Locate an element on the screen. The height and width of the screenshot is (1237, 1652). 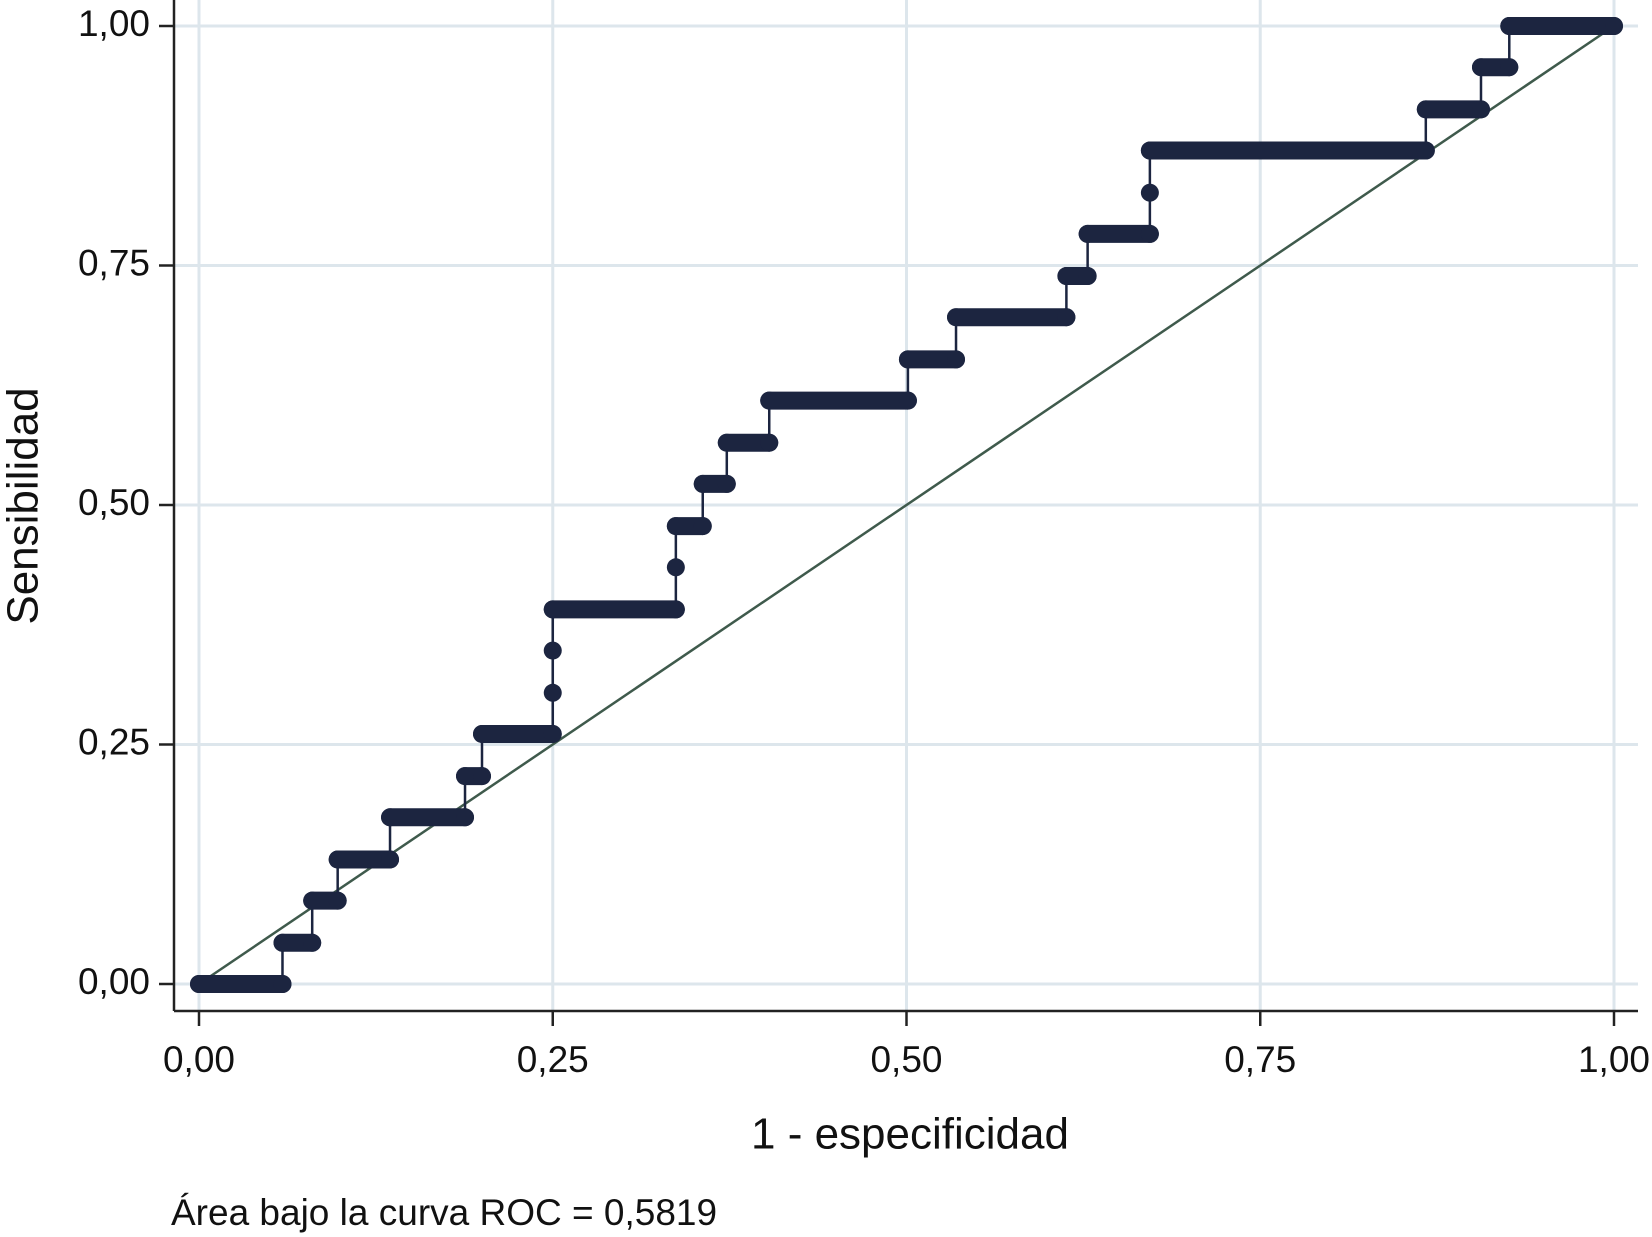
y-axis-label: Sensibilidad is located at coordinates (24, 505).